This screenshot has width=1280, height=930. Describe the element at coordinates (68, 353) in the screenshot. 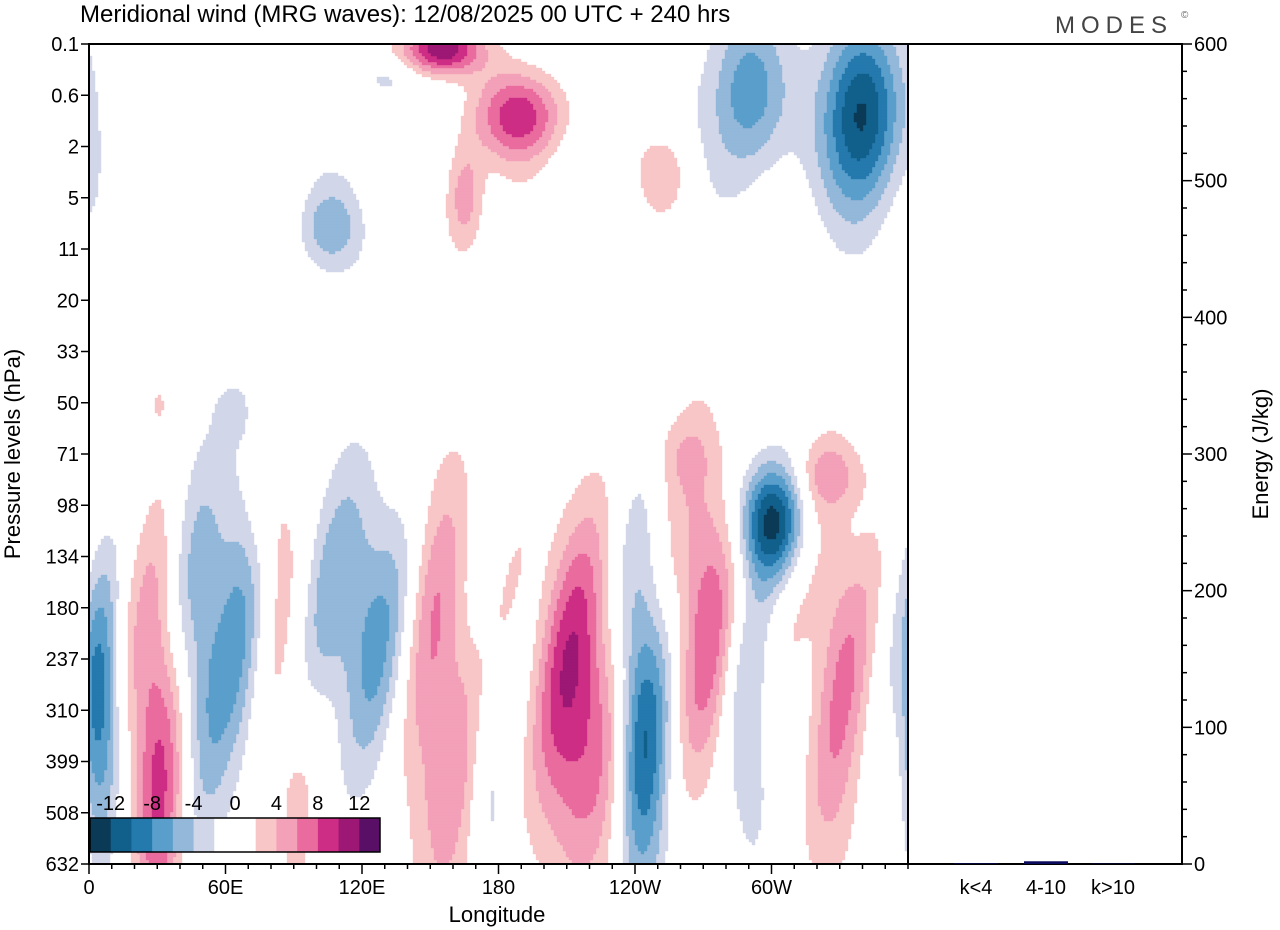

I see `y-tick-label: 33` at that location.